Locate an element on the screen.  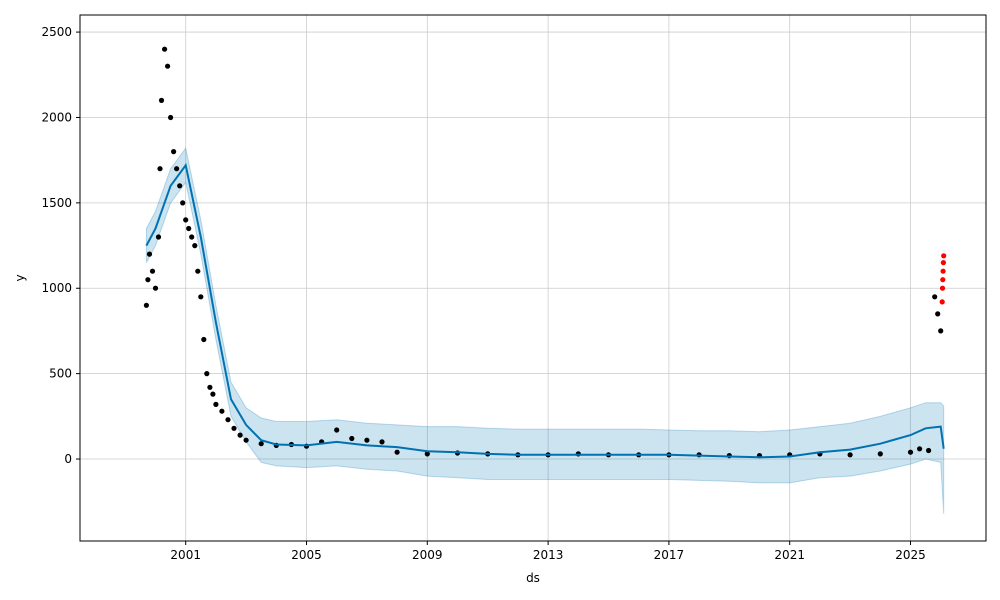
x-tick-label: 2001 is located at coordinates (185, 555).